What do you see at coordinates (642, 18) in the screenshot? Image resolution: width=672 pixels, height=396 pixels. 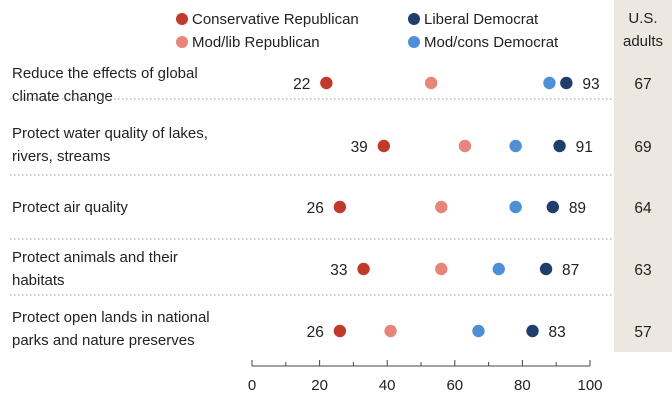 I see `total-header-line: U.S.` at bounding box center [642, 18].